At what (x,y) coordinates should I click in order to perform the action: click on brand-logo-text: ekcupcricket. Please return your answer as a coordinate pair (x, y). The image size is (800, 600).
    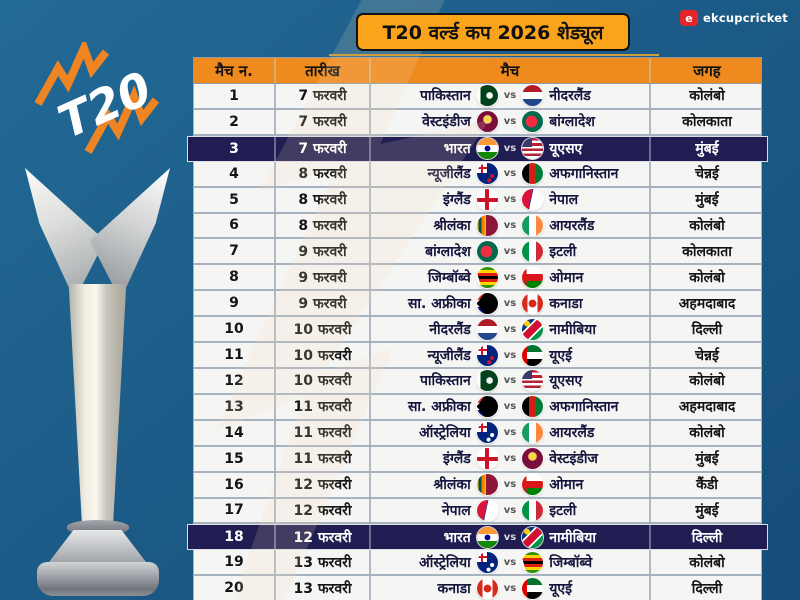
    Looking at the image, I should click on (745, 18).